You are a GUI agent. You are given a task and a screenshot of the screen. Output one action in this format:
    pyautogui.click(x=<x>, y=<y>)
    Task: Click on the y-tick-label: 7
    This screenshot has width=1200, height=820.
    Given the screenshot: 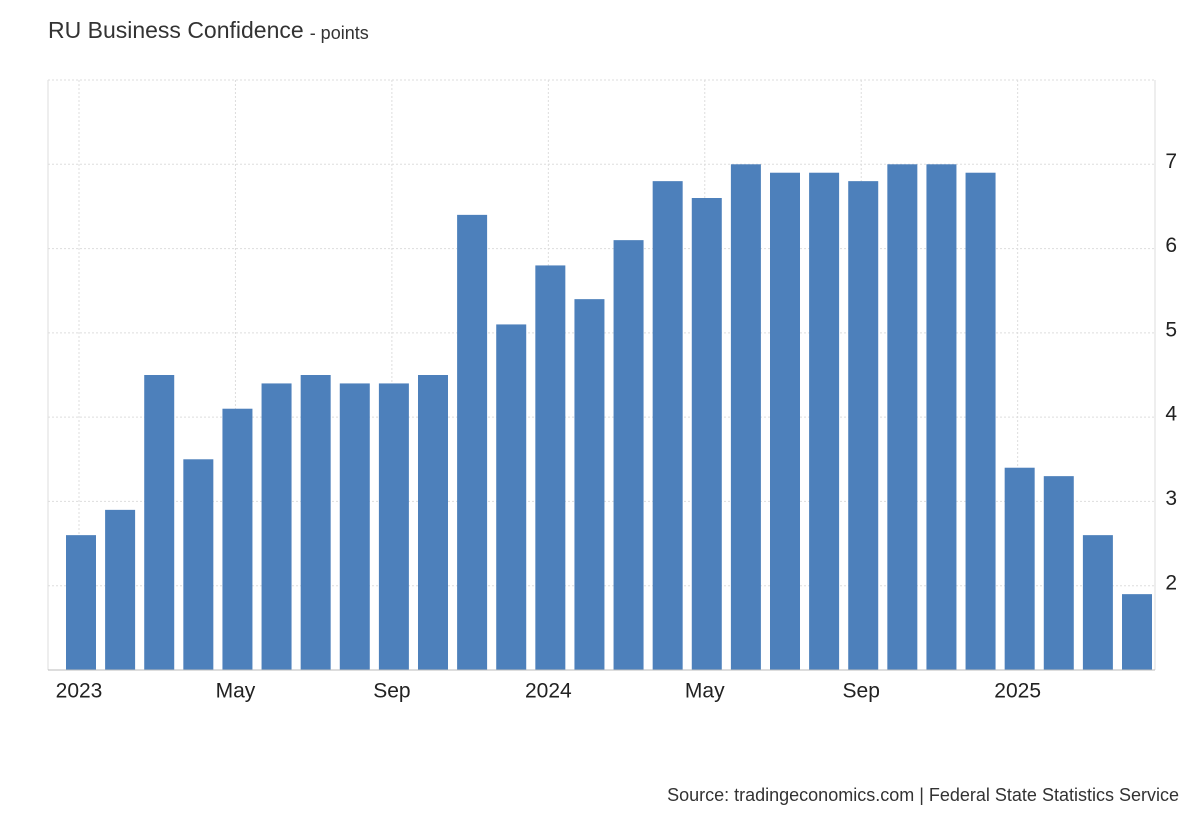 What is the action you would take?
    pyautogui.click(x=1171, y=161)
    